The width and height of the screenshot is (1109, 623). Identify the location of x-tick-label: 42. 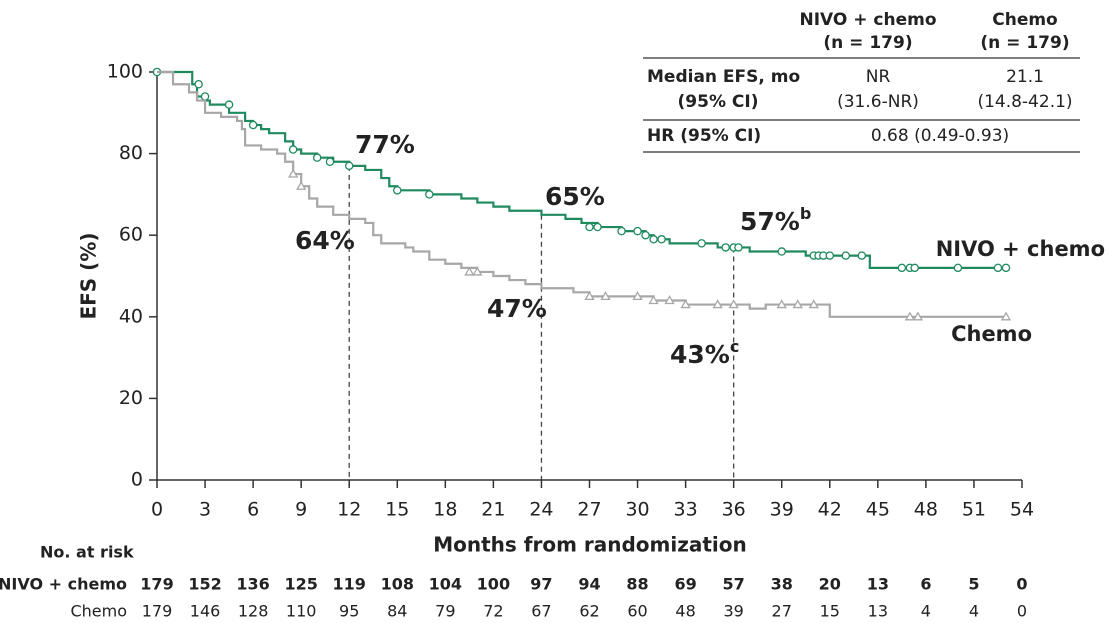
(830, 510).